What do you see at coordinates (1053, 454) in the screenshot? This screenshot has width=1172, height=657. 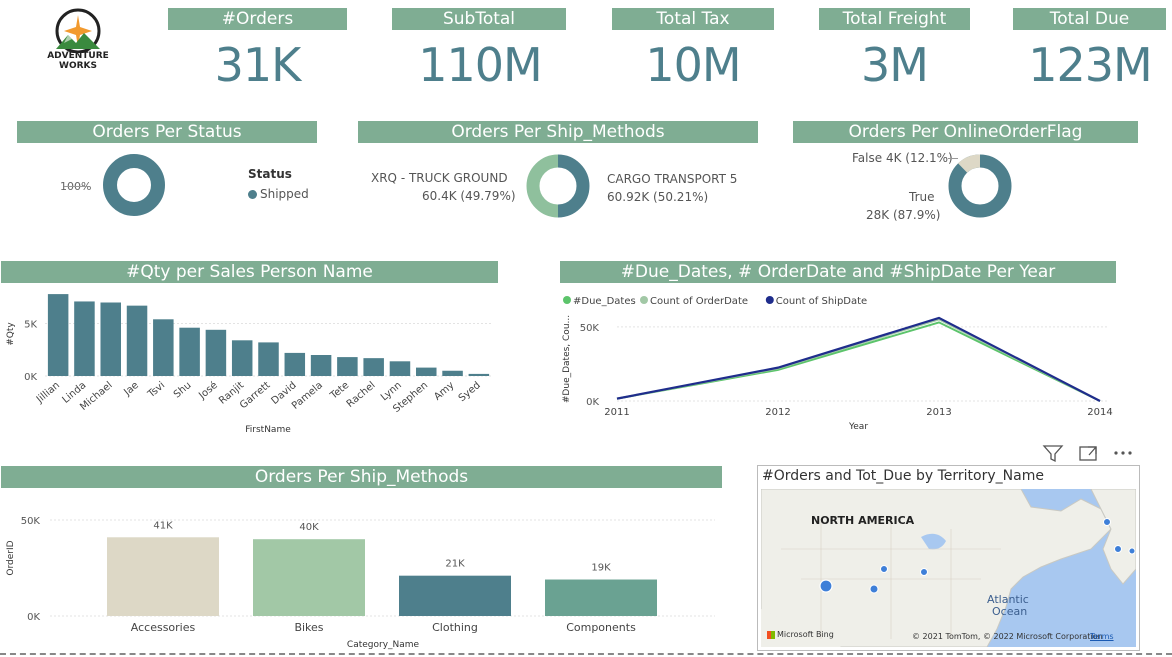 I see `filter-icon` at bounding box center [1053, 454].